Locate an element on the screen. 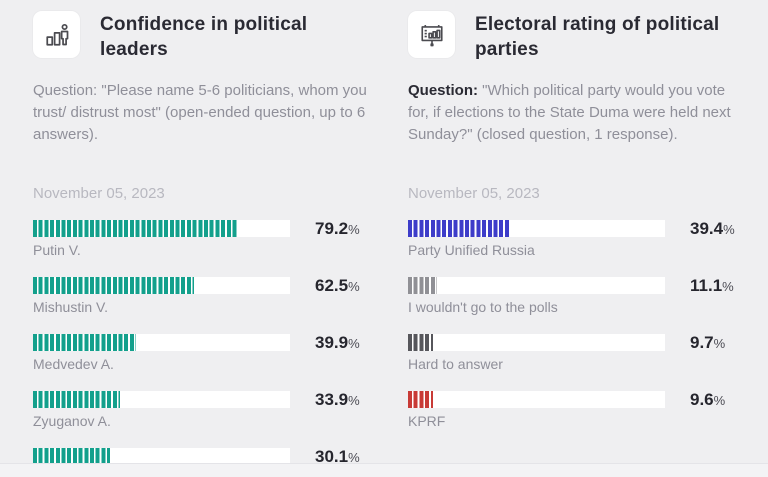  bar-value: 62.5% is located at coordinates (337, 286).